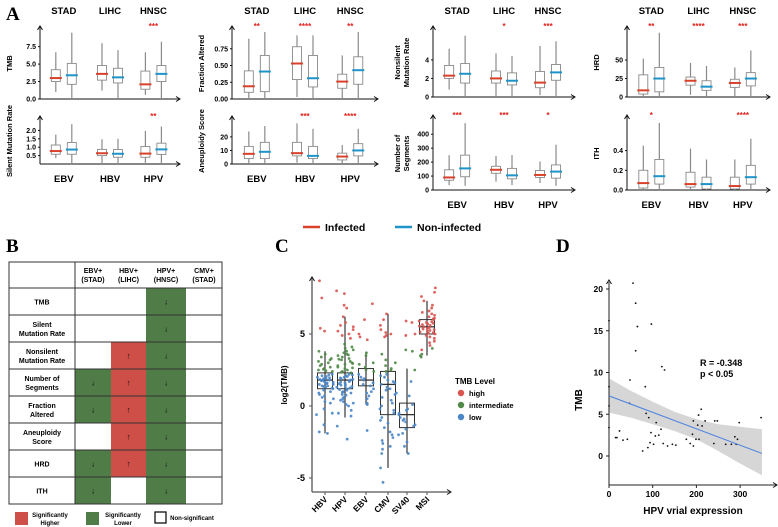  I want to click on y-tick-label: 20, so click(224, 137).